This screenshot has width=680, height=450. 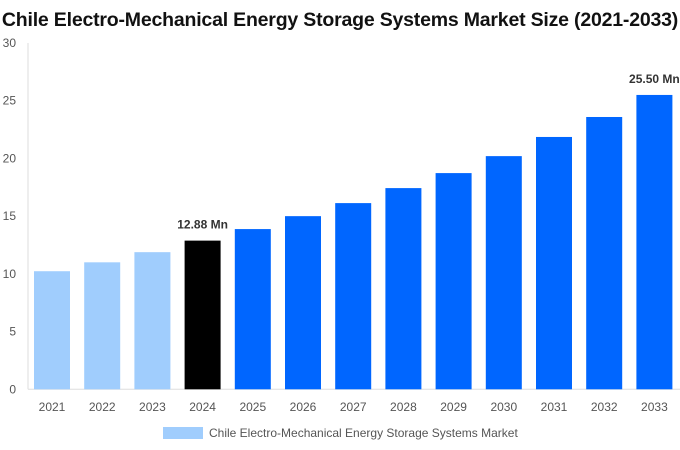 What do you see at coordinates (252, 309) in the screenshot?
I see `bar-2025` at bounding box center [252, 309].